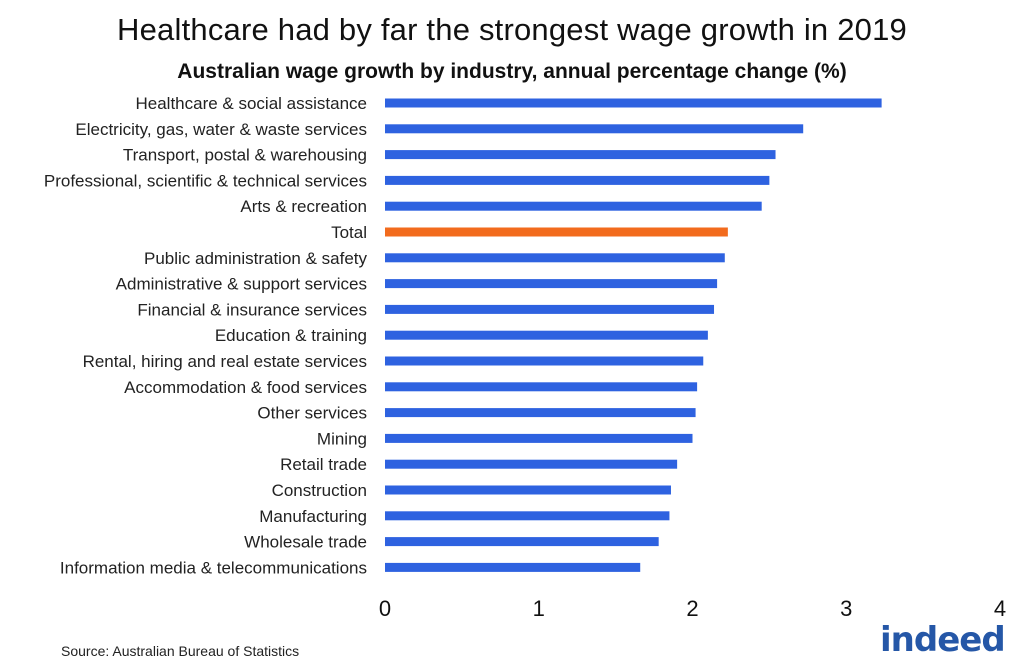 The width and height of the screenshot is (1024, 669). What do you see at coordinates (221, 129) in the screenshot?
I see `category-label-electricity-gas-water-waste-services: Electricity, gas, water & waste services` at bounding box center [221, 129].